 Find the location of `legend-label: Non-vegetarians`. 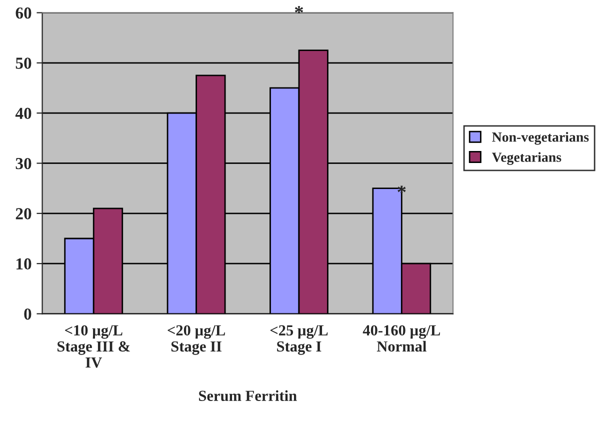

legend-label: Non-vegetarians is located at coordinates (540, 138).